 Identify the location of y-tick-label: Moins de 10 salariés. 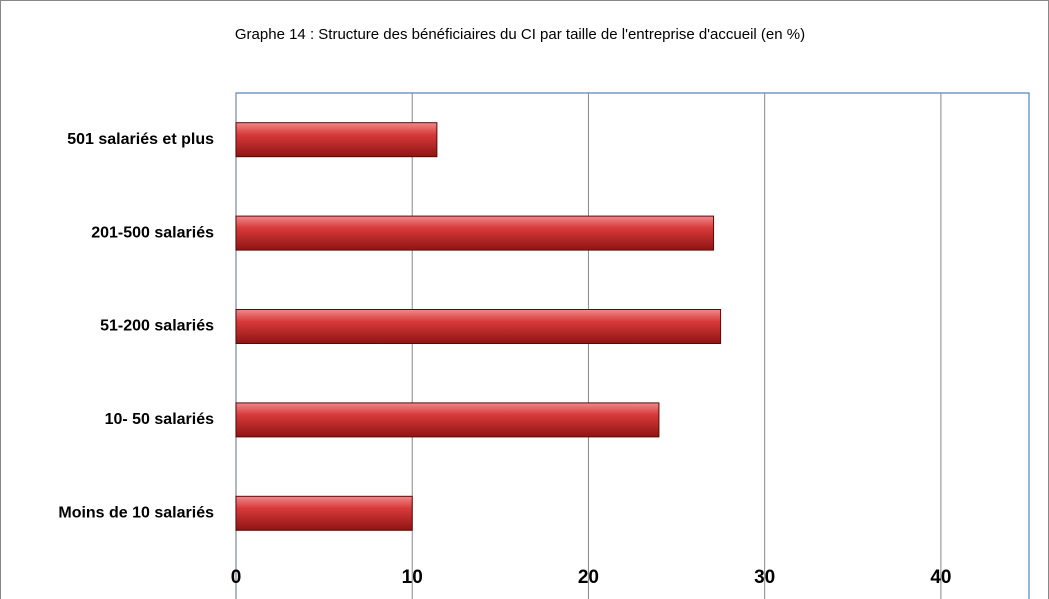
(136, 513).